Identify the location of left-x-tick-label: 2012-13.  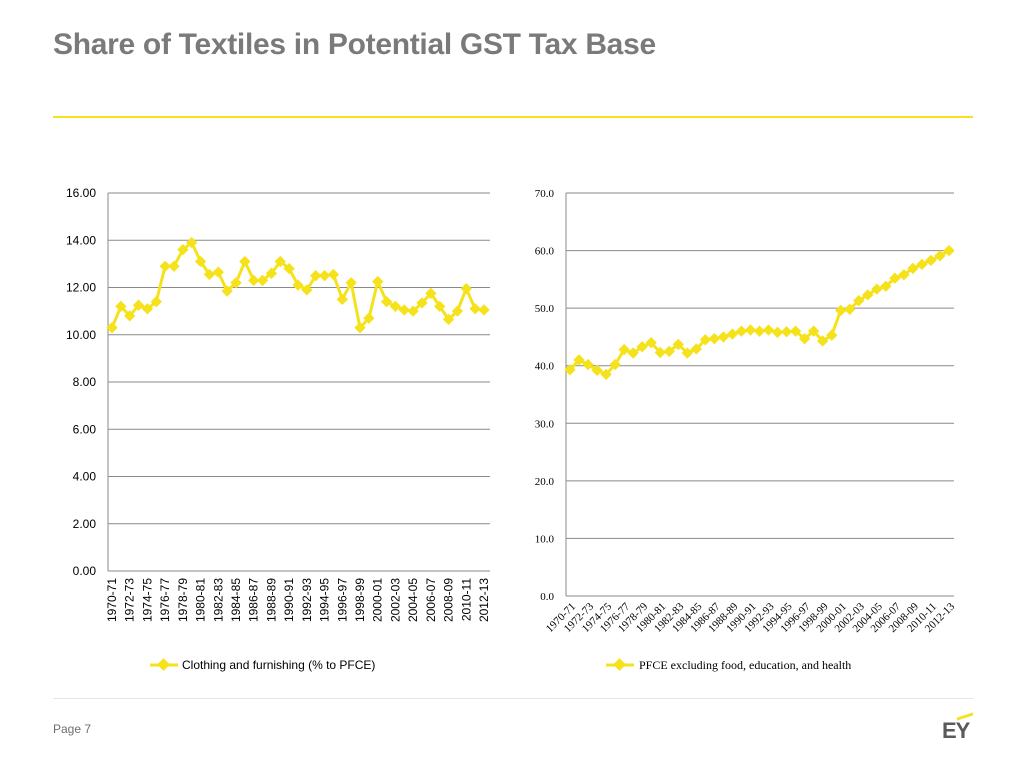
(484, 600).